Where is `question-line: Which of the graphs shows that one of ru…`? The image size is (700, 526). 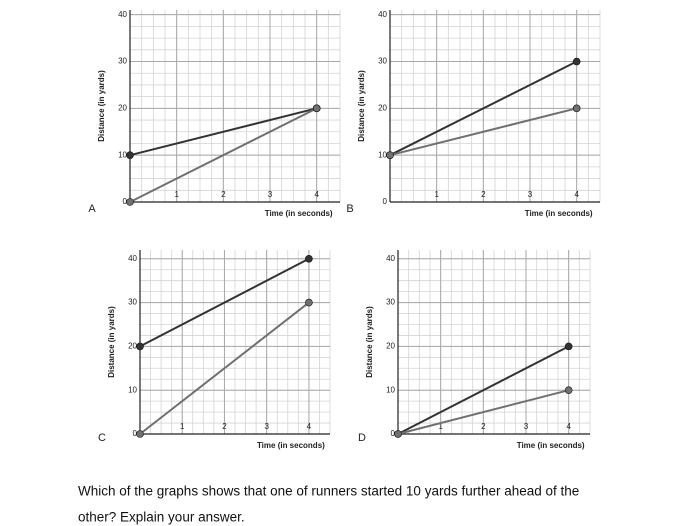
question-line: Which of the graphs shows that one of ru… is located at coordinates (328, 491).